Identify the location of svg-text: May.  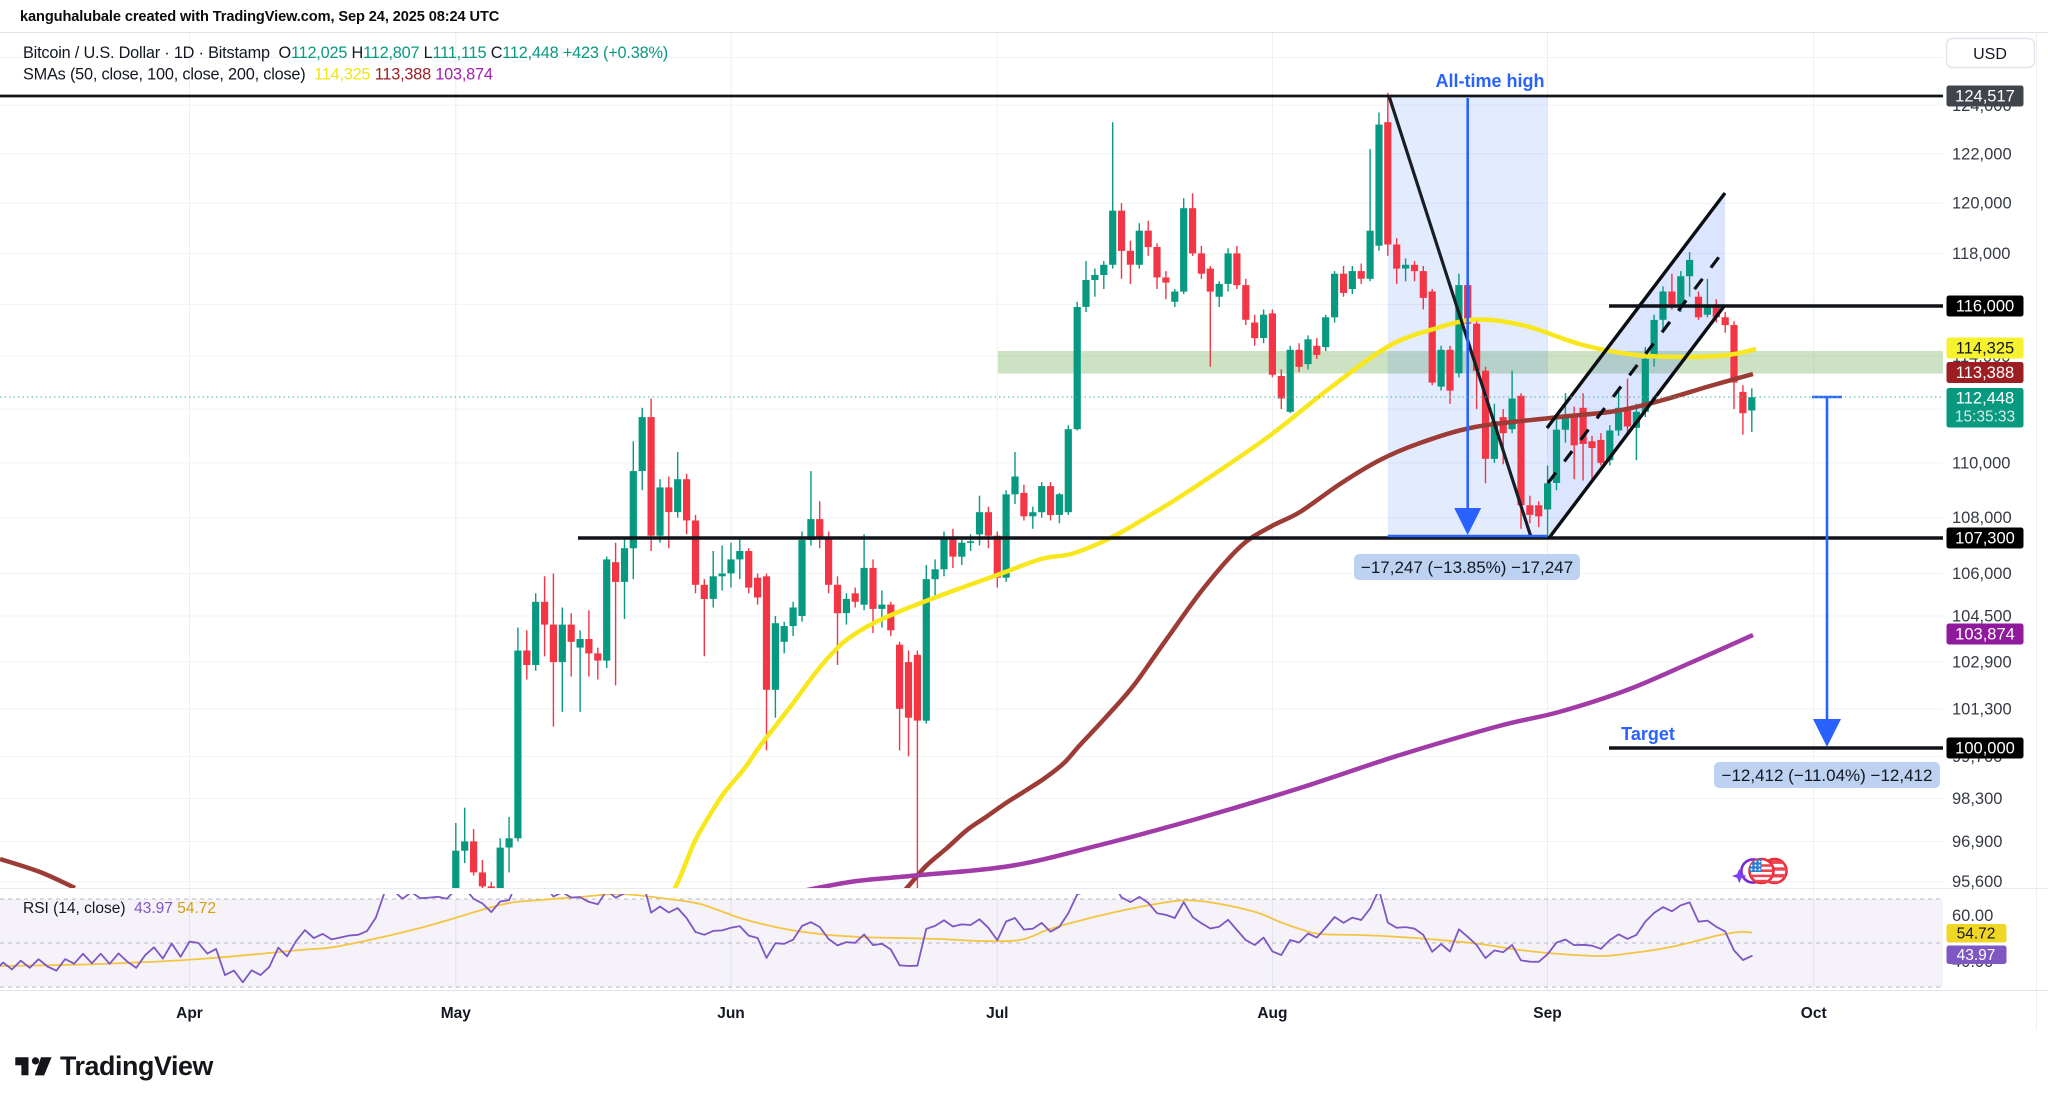
(456, 1013).